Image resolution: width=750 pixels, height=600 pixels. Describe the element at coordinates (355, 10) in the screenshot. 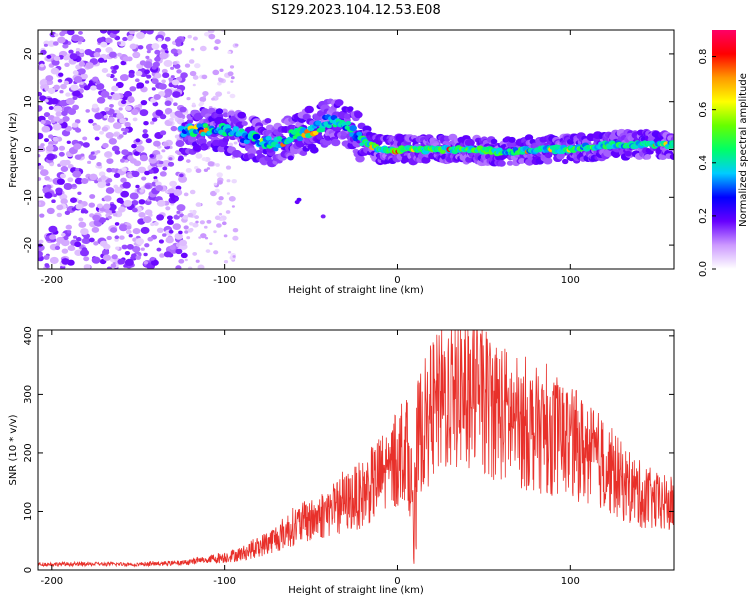

I see `figure-title: S129.2023.104.12.53.E08` at that location.